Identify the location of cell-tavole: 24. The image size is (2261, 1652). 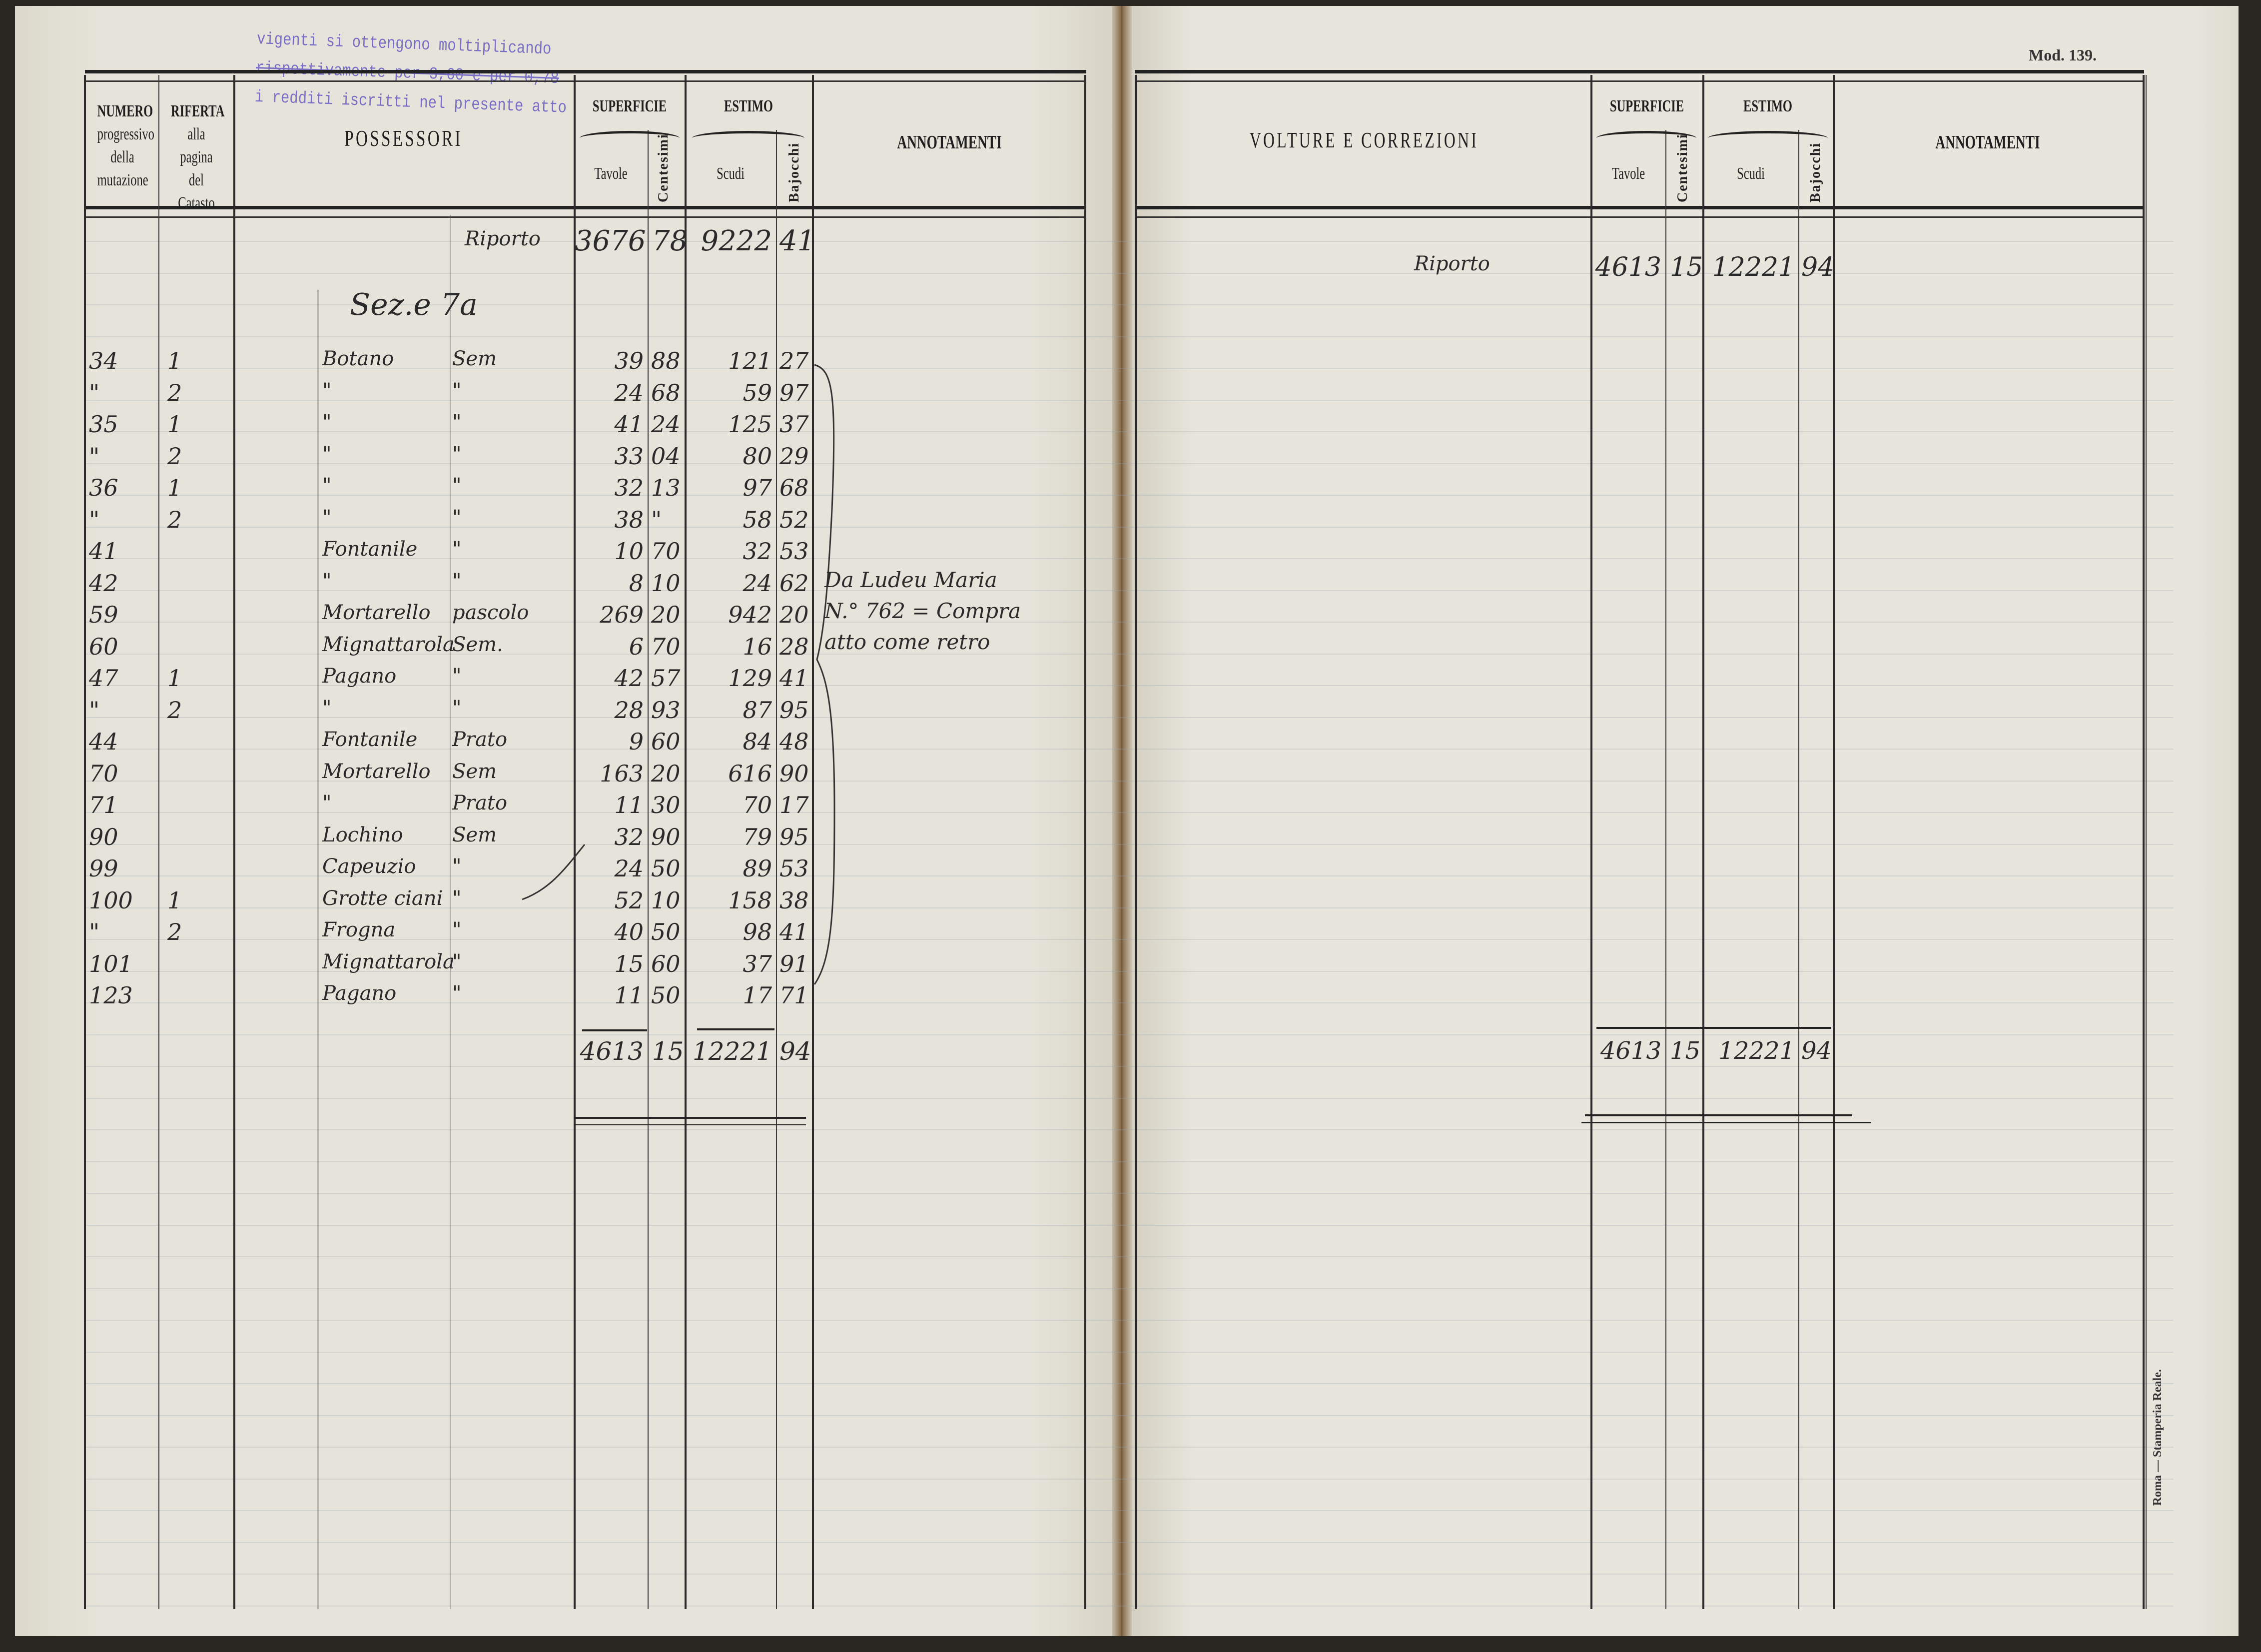
(629, 393).